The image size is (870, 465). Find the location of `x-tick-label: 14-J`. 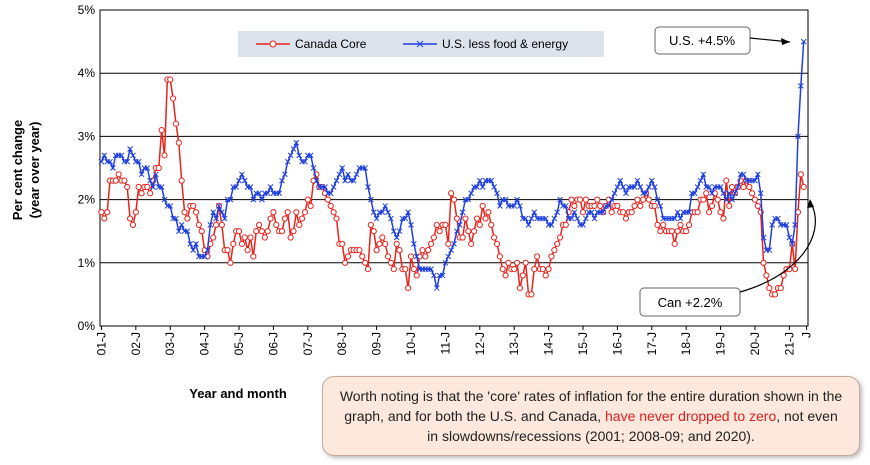

x-tick-label: 14-J is located at coordinates (549, 343).